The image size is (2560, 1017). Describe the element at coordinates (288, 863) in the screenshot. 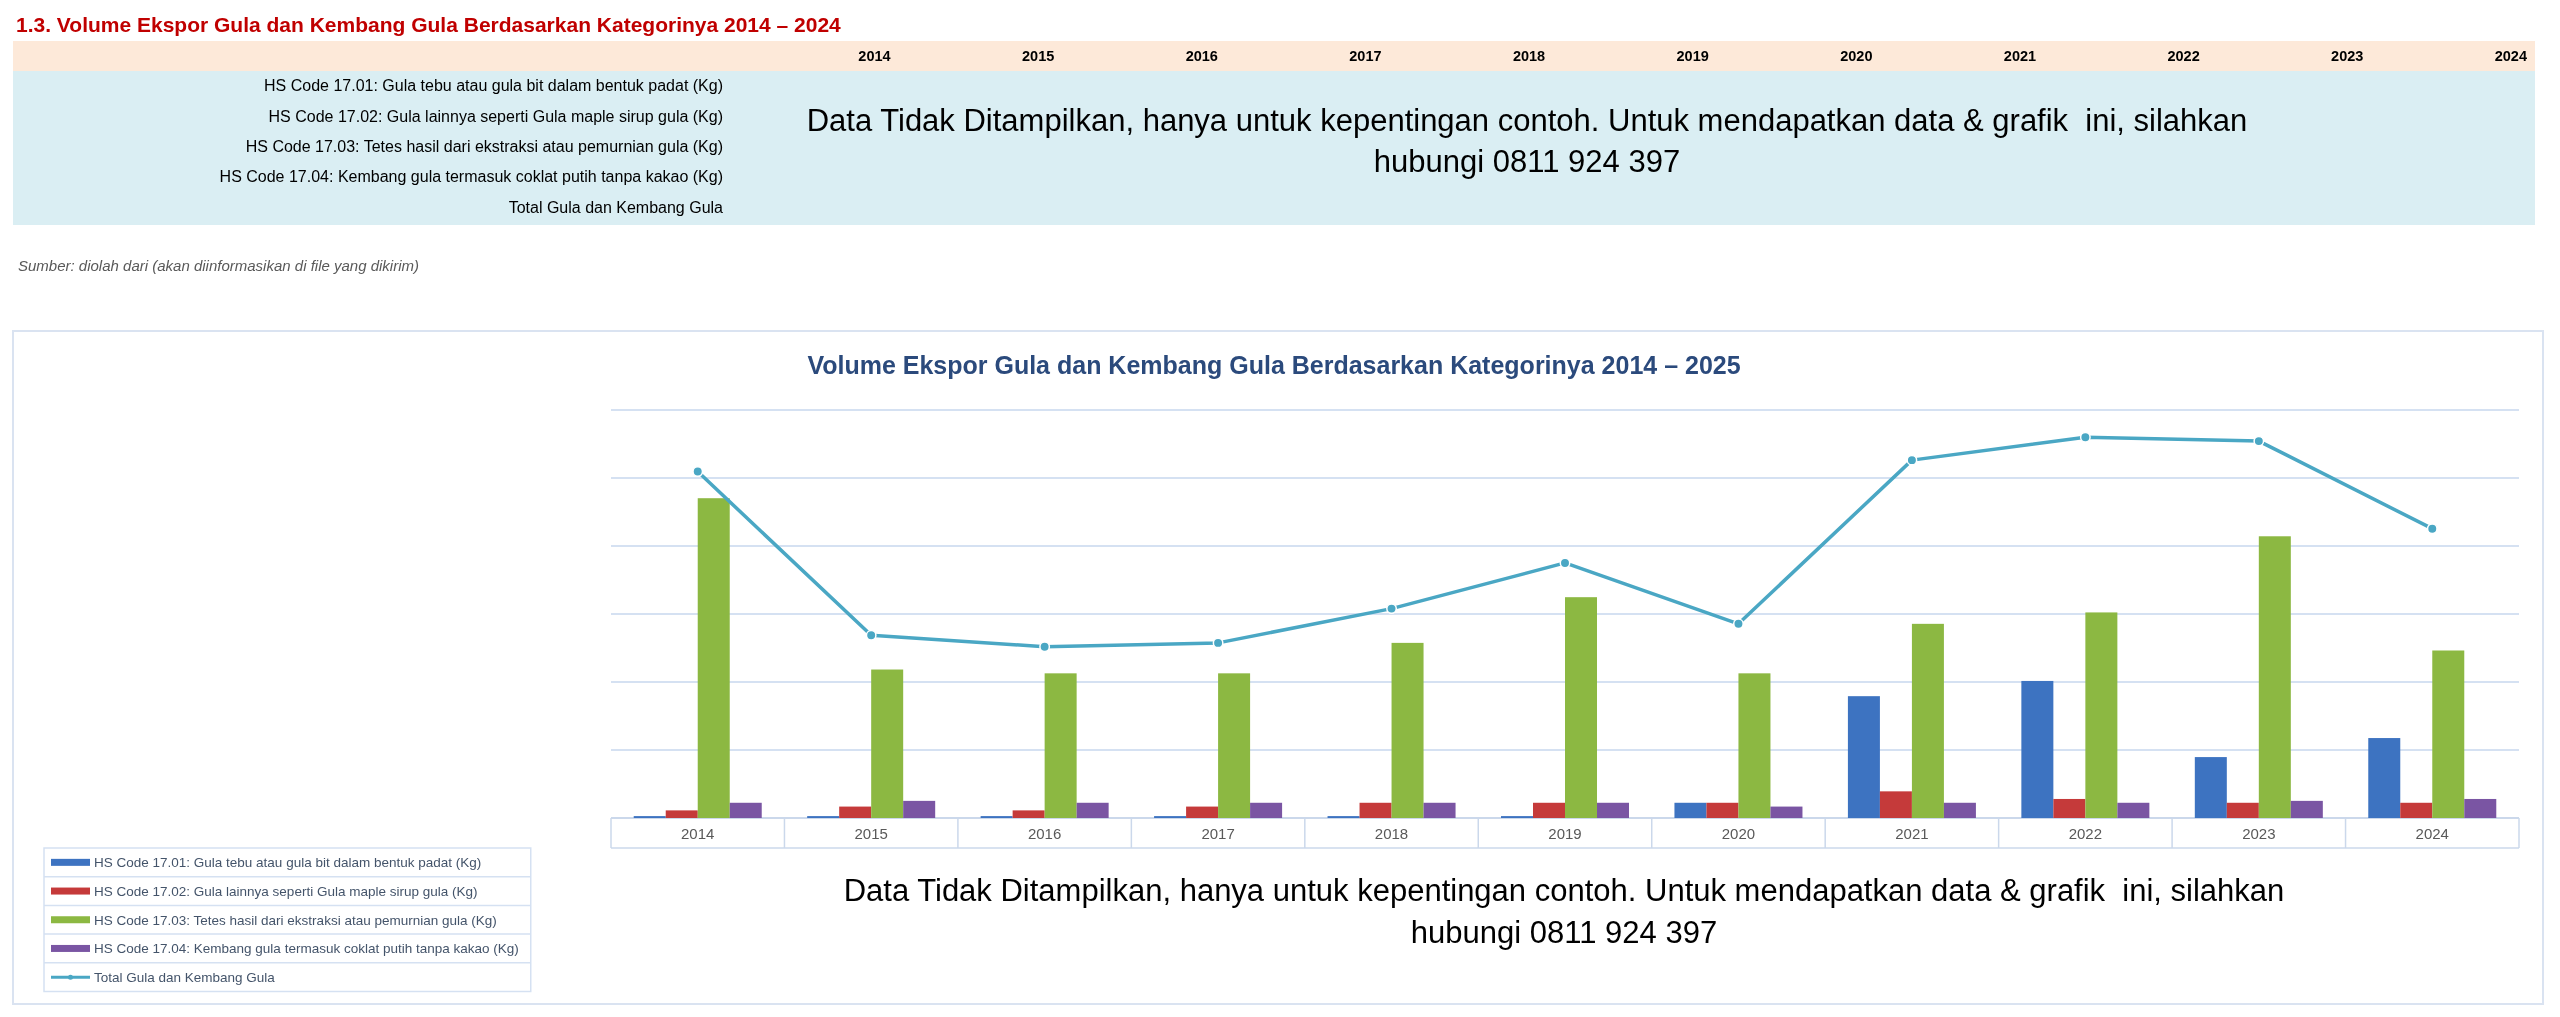

I see `legend-label: HS Code 17.01: Gula tebu atau gula bit dalam bentuk padat (Kg)` at that location.